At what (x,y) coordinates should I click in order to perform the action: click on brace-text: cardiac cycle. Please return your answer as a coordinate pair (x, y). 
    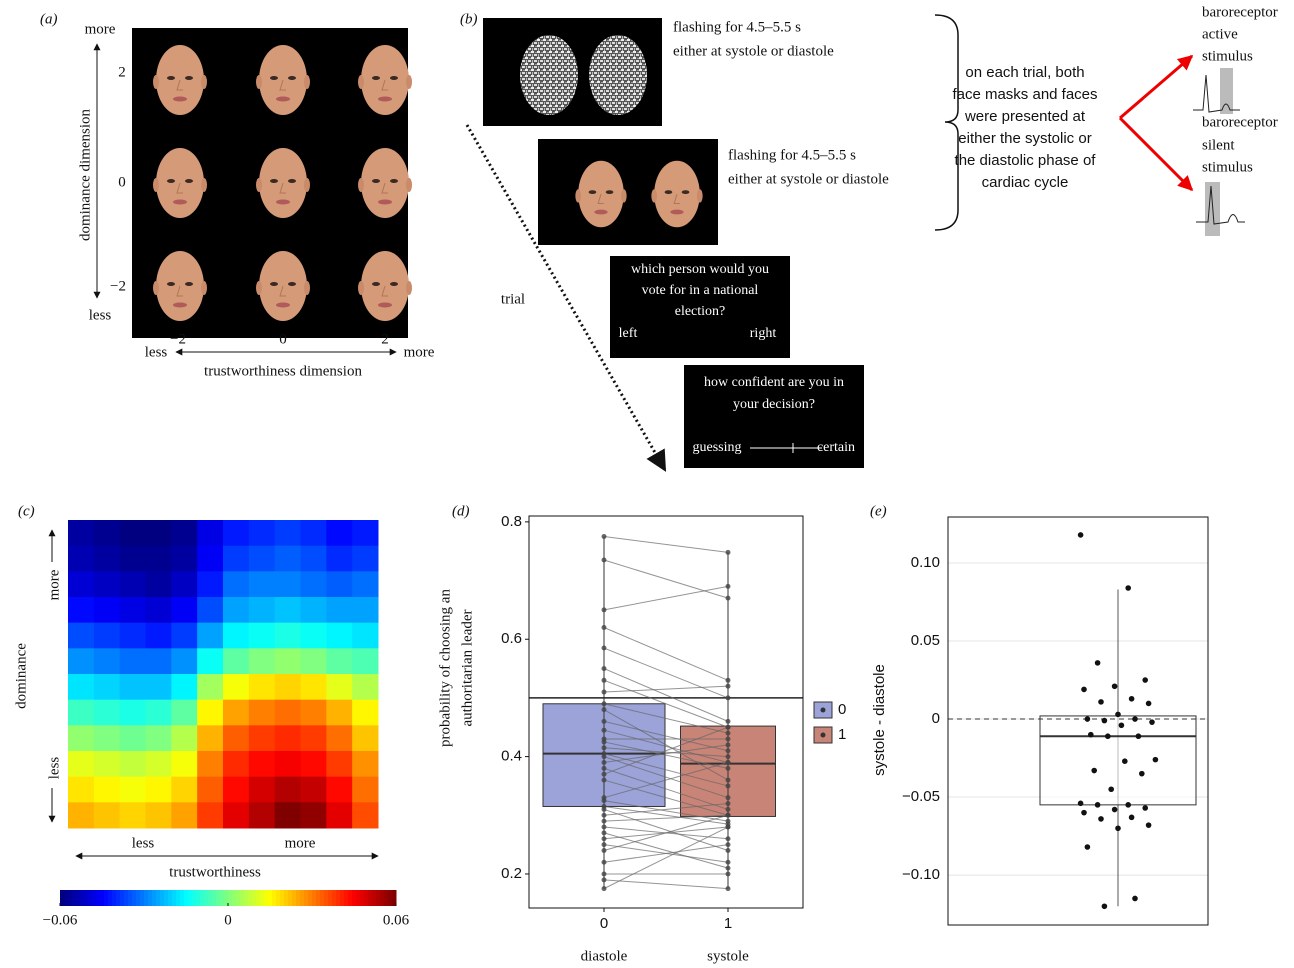
    Looking at the image, I should click on (1025, 182).